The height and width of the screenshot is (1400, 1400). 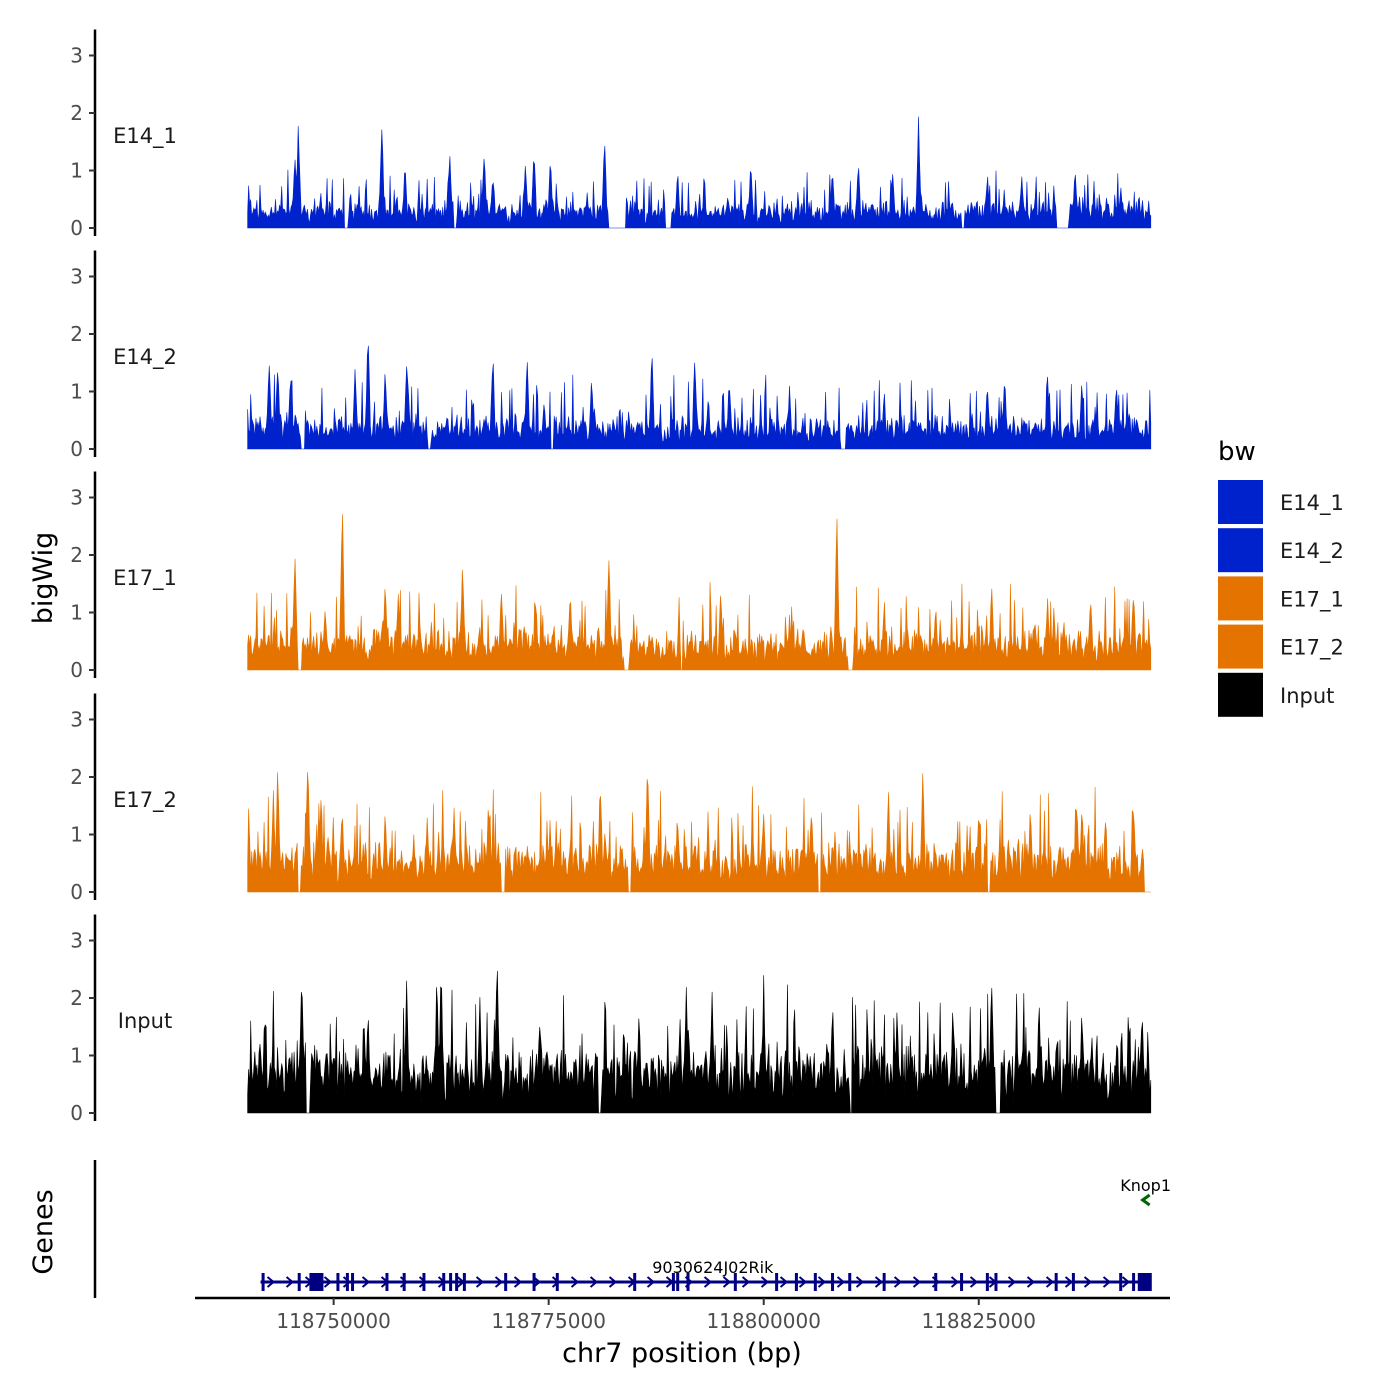 What do you see at coordinates (699, 1042) in the screenshot?
I see `signal-area-Input` at bounding box center [699, 1042].